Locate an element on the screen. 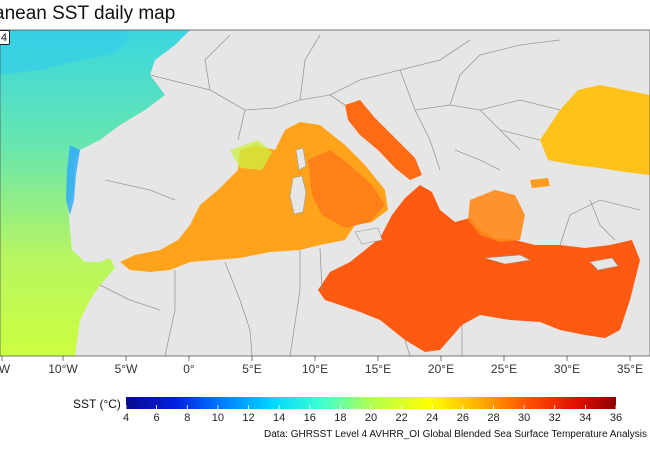 The height and width of the screenshot is (450, 650). x-tick-label: 25°E is located at coordinates (504, 369).